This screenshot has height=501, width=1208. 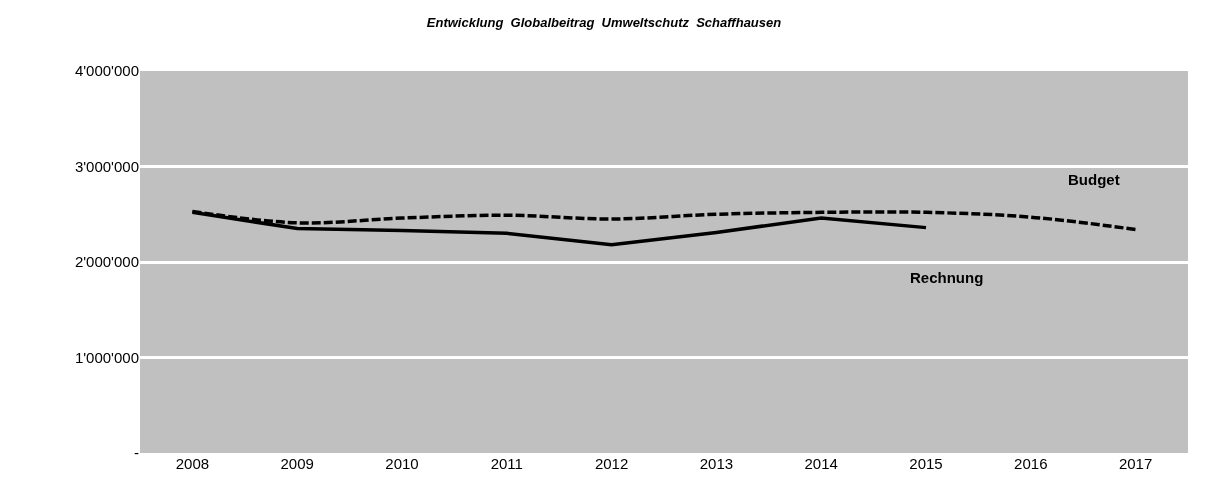 What do you see at coordinates (506, 463) in the screenshot?
I see `x-tick-label: 2011` at bounding box center [506, 463].